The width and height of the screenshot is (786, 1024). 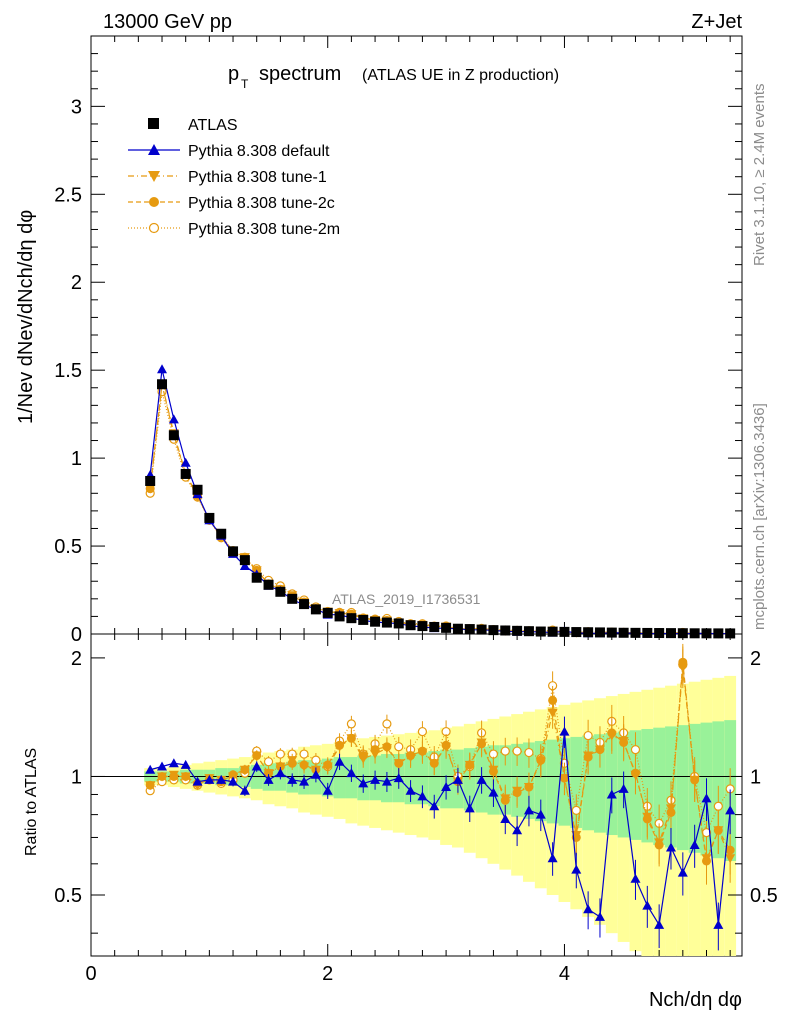 I want to click on legend-marker-atlas, so click(x=153, y=123).